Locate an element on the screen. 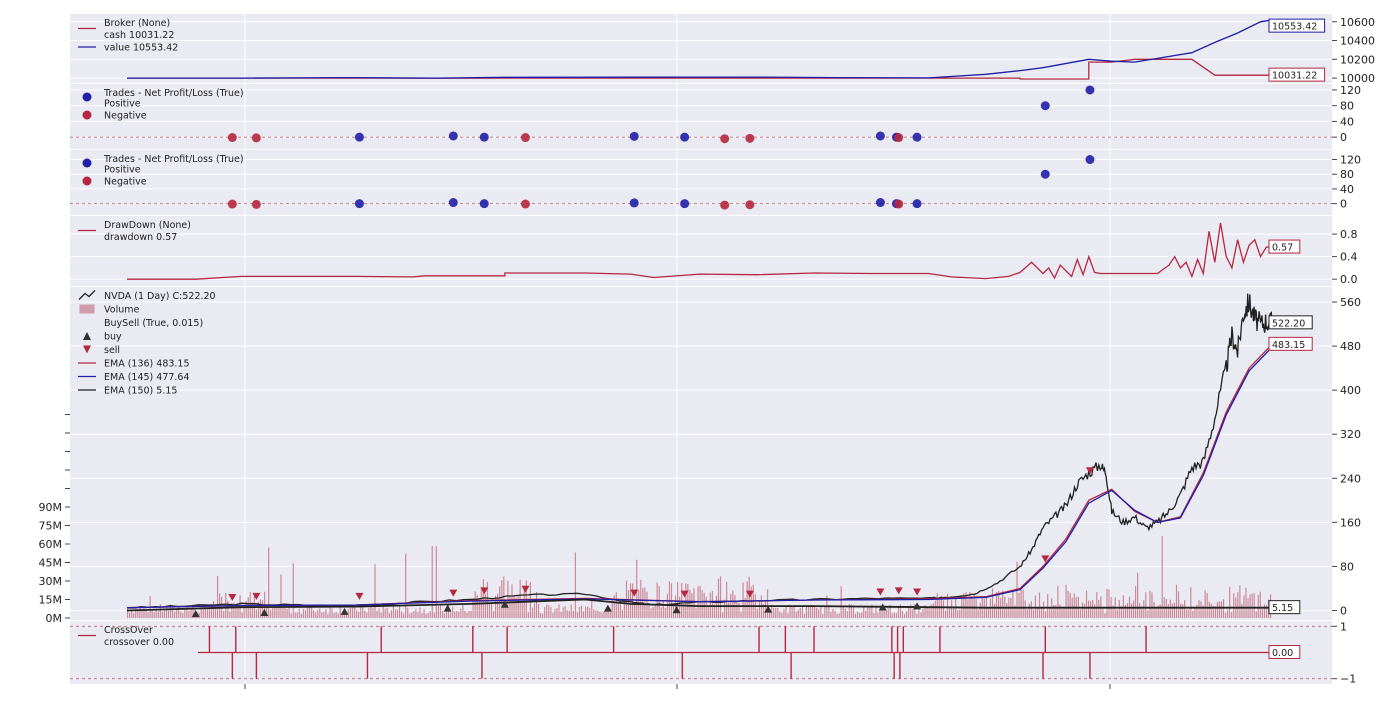 The image size is (1400, 721). y-tick-label: 10400 is located at coordinates (1357, 41).